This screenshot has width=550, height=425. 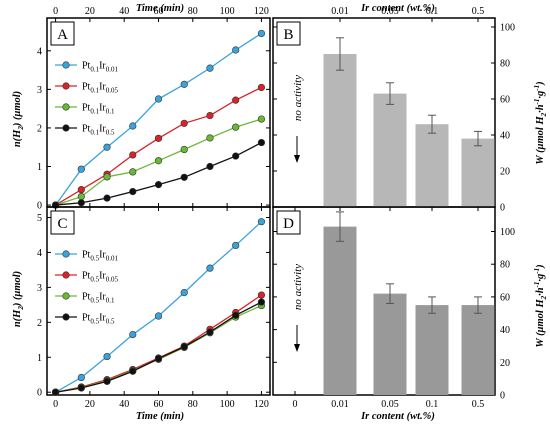 What do you see at coordinates (160, 416) in the screenshot?
I see `bottom-time-axis-title: Time (min)` at bounding box center [160, 416].